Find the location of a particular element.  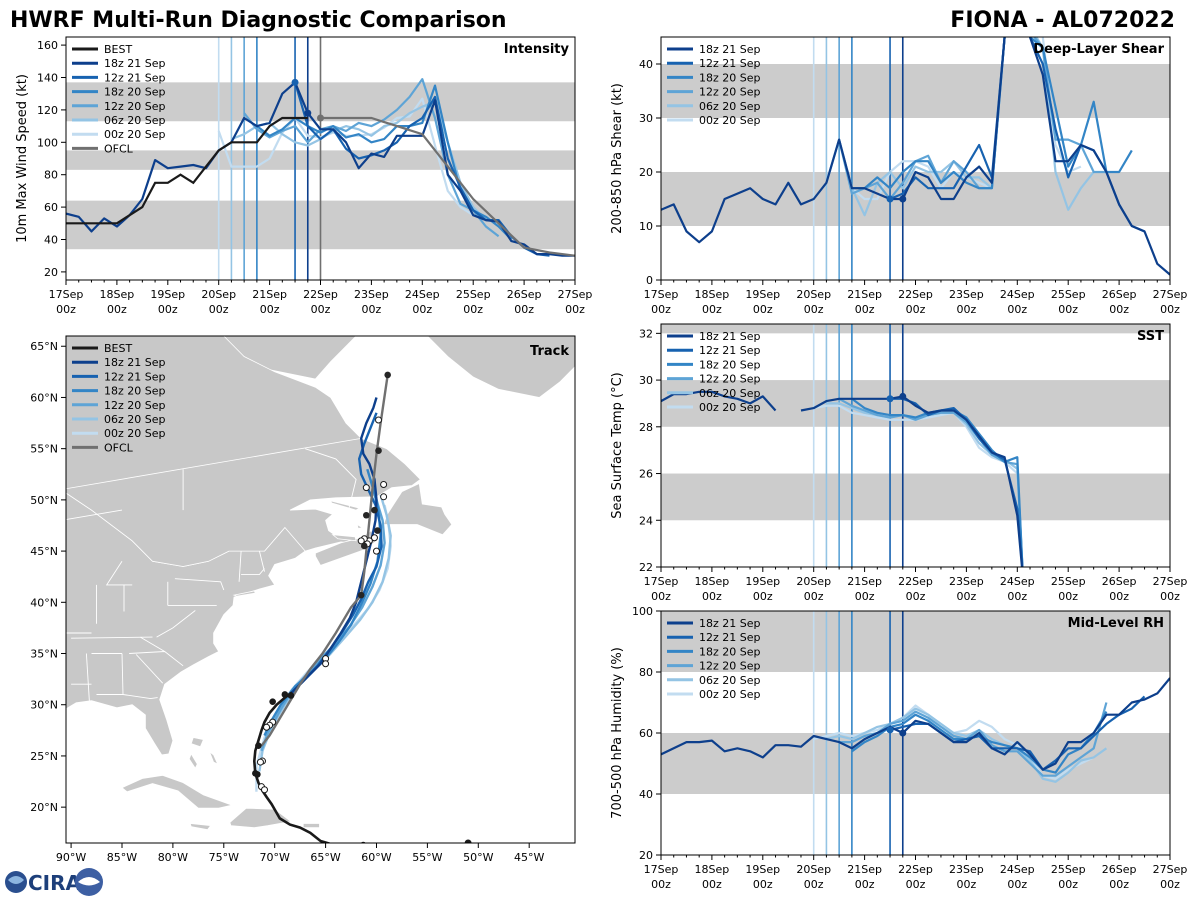

y-tick-label: 32 is located at coordinates (646, 333).